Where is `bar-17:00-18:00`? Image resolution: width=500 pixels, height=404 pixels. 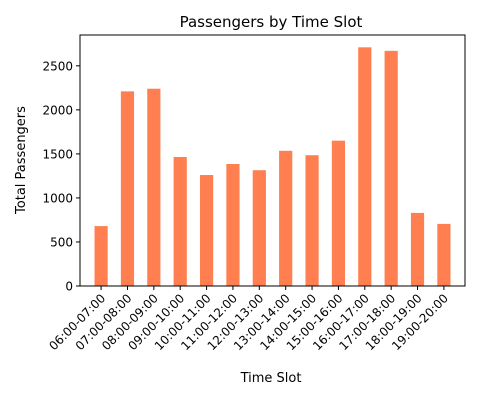 bar-17:00-18:00 is located at coordinates (391, 168).